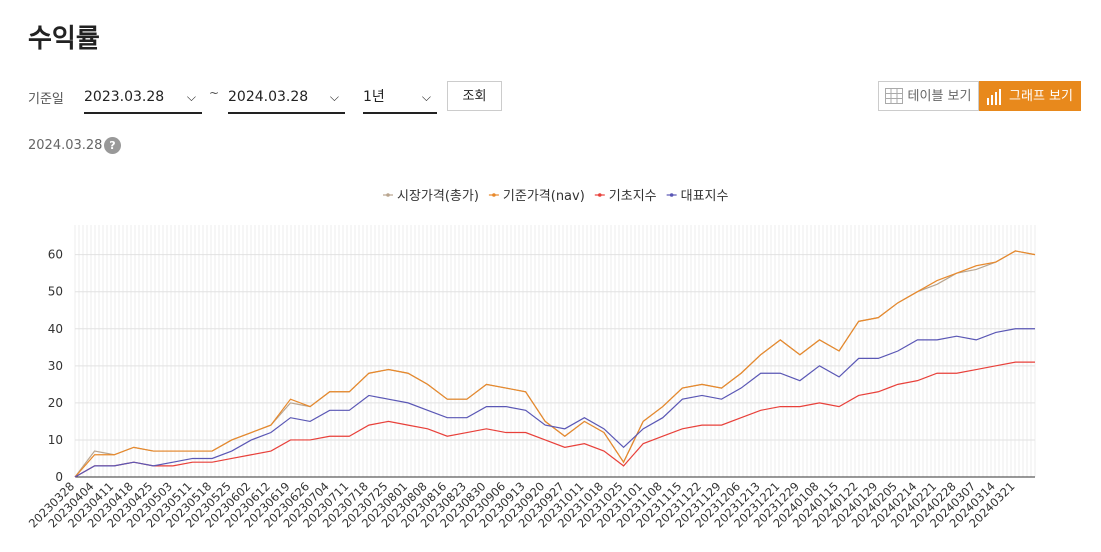 The height and width of the screenshot is (552, 1101). I want to click on legend-item: 기준가격(nav), so click(536, 196).